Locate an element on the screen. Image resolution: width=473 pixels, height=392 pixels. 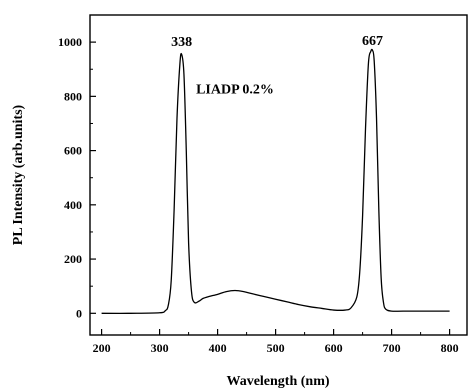
x-tick-label: 200 is located at coordinates (102, 348).